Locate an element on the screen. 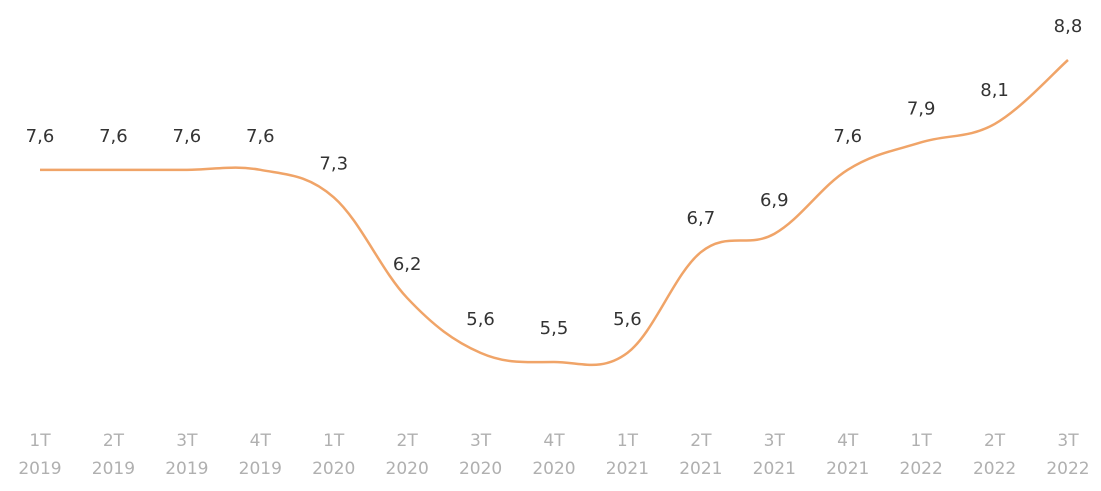 The height and width of the screenshot is (491, 1101). value-label: 8,1 is located at coordinates (994, 90).